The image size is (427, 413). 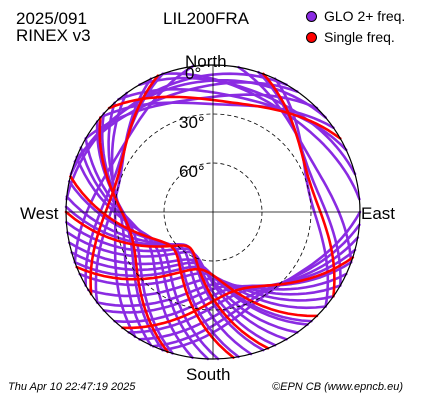 I want to click on legend-label-glo: GLO 2+ freq., so click(x=365, y=16).